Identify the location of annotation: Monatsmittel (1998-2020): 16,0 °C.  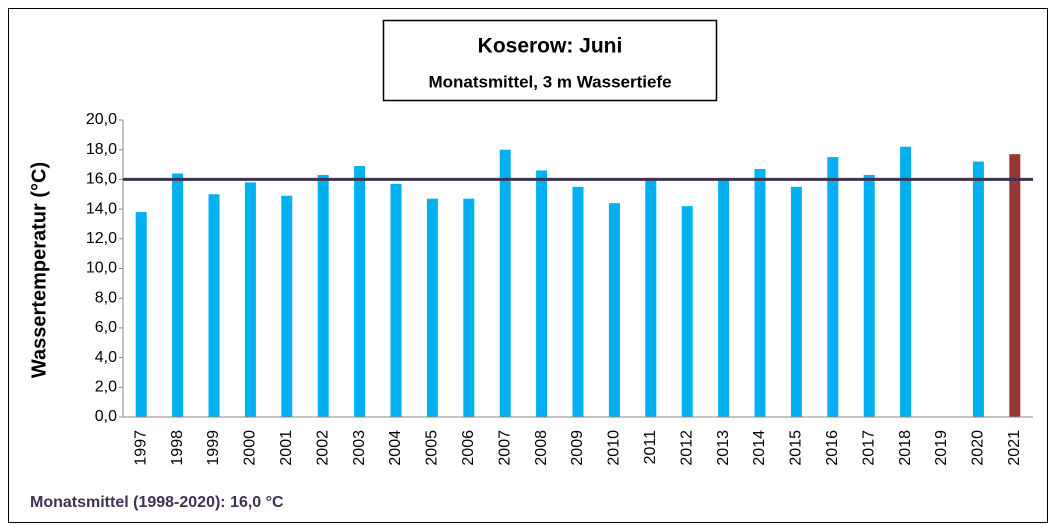
(157, 502).